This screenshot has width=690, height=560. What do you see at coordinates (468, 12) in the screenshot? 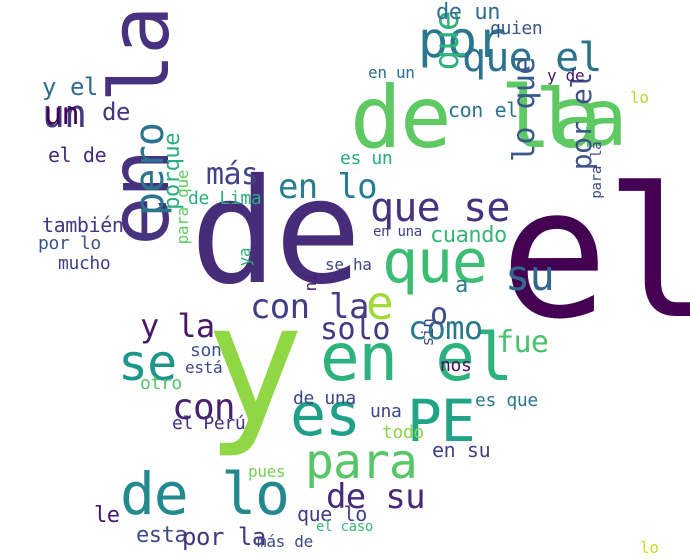
I see `word: de un` at bounding box center [468, 12].